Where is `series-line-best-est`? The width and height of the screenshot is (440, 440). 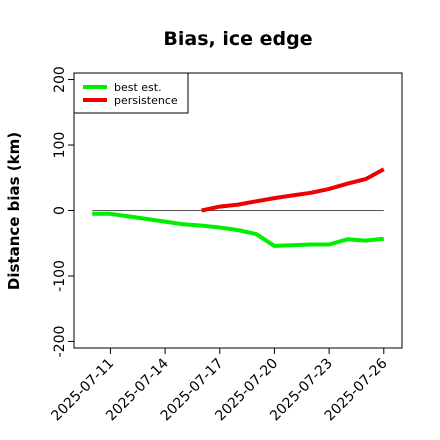 series-line-best-est is located at coordinates (238, 229).